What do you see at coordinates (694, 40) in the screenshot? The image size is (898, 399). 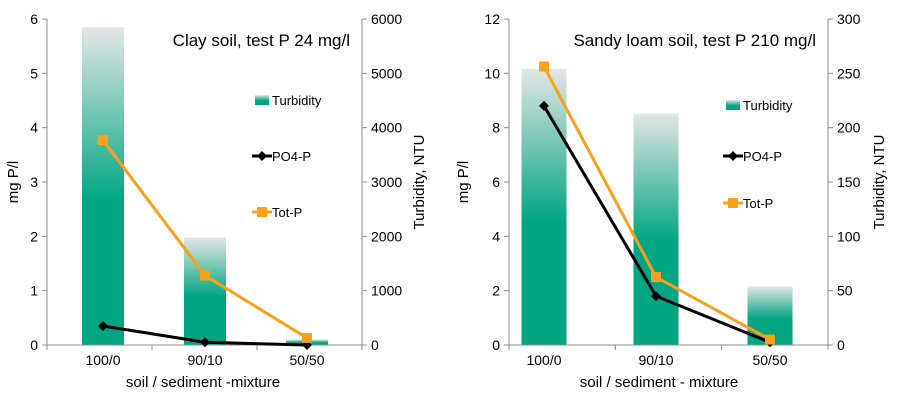 I see `chart-title: Sandy loam soil, test P 210 mg/l` at bounding box center [694, 40].